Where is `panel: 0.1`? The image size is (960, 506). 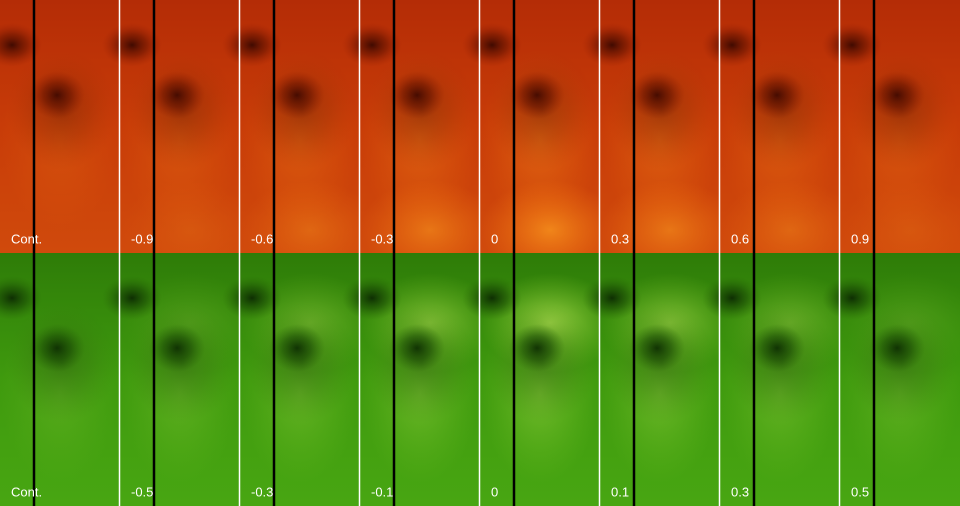
panel: 0.1 is located at coordinates (661, 379).